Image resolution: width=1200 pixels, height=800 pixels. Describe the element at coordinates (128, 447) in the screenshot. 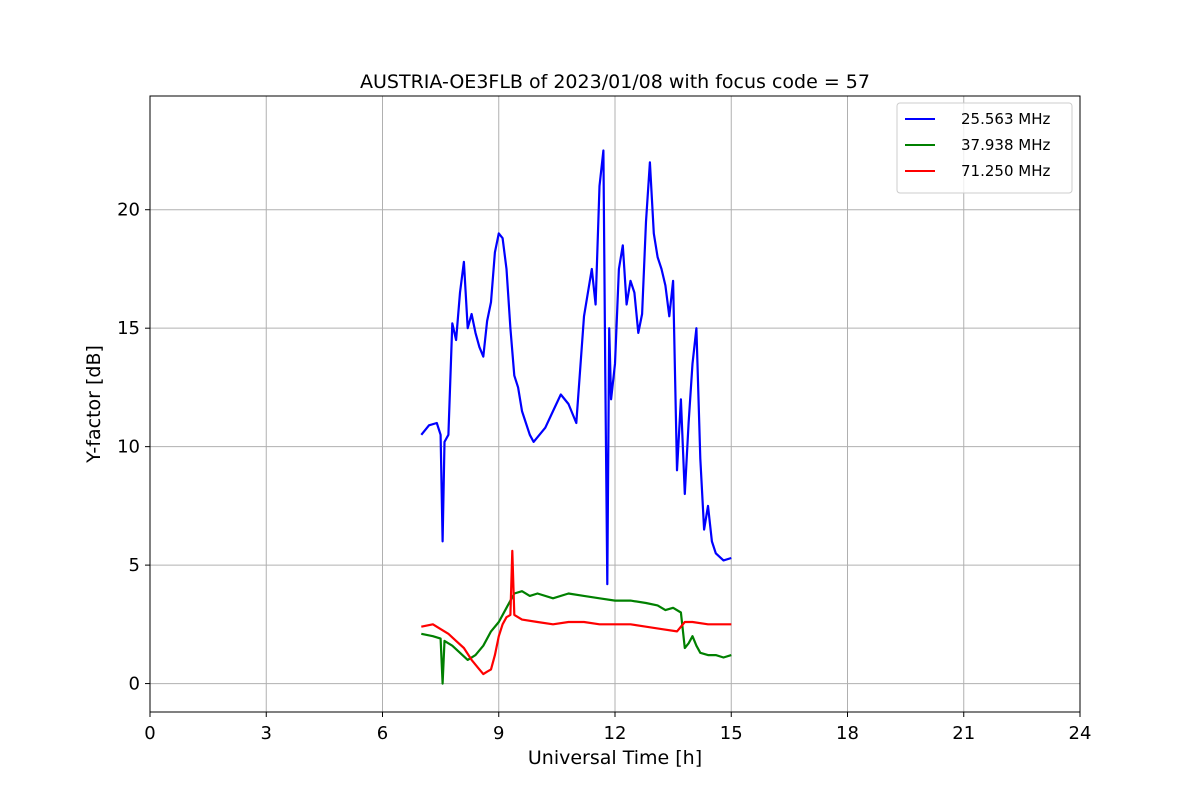

I see `y-tick-label: 10` at that location.